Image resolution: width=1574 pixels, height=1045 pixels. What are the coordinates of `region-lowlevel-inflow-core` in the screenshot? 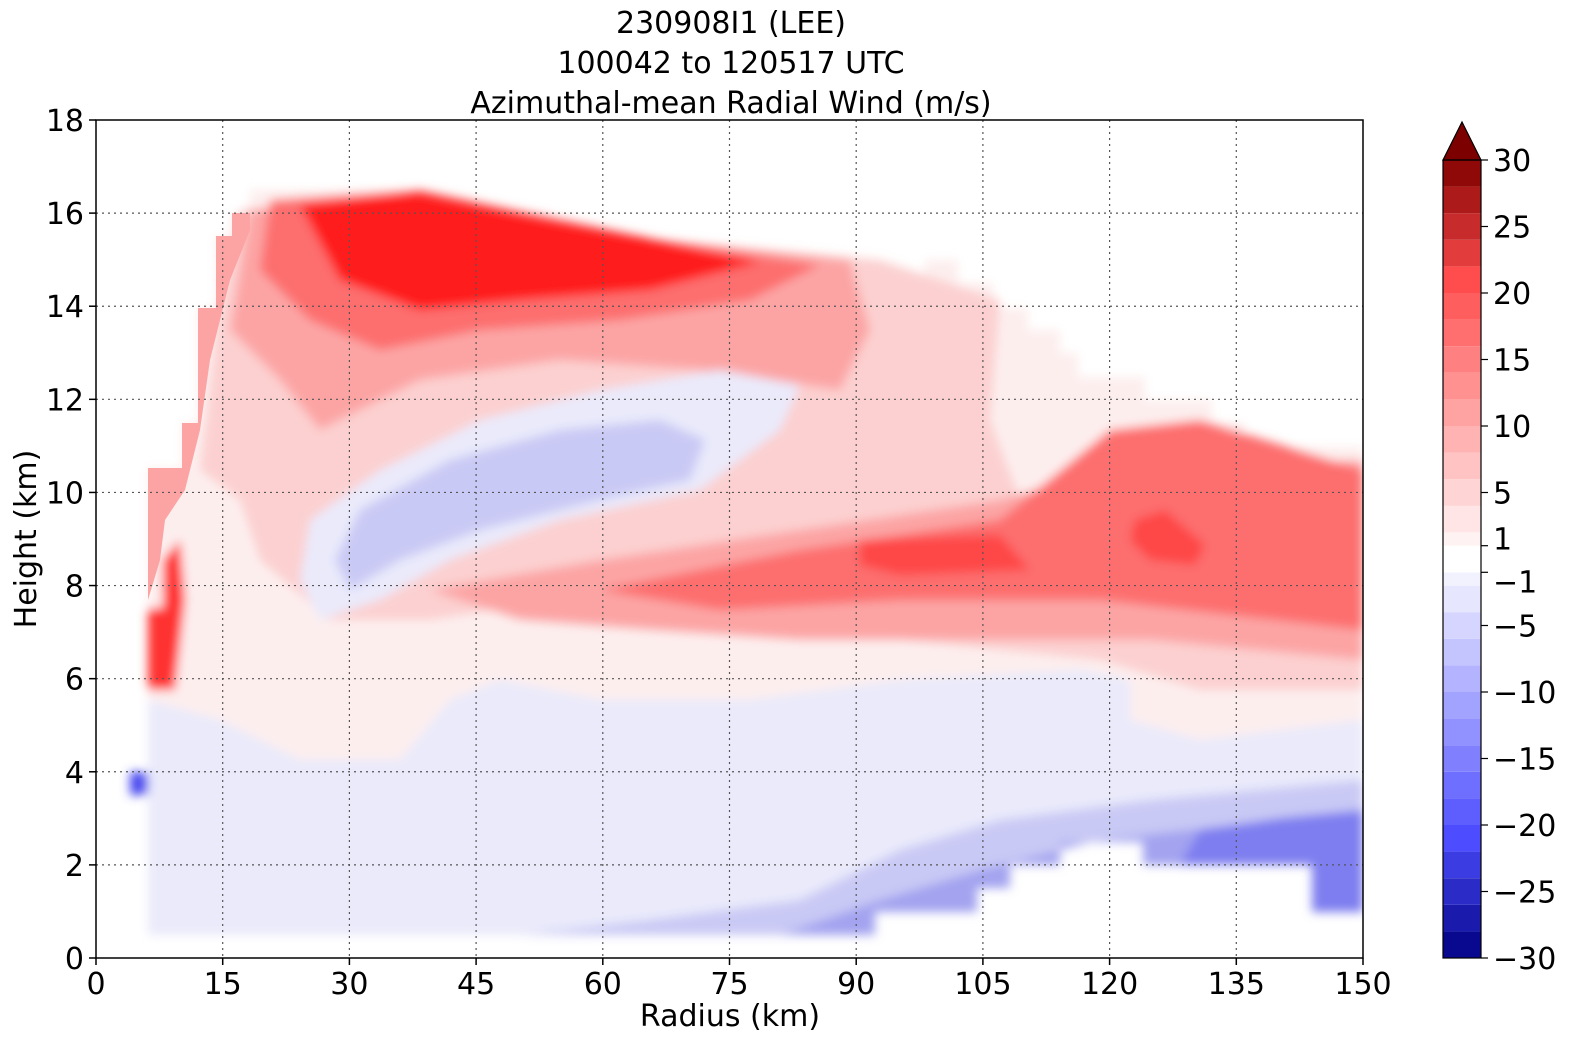 It's located at (1271, 861).